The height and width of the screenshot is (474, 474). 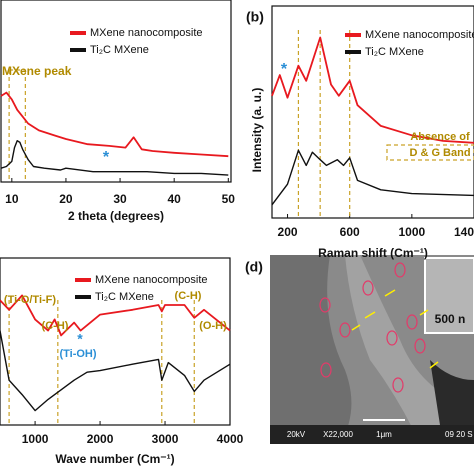 I want to click on annotation: MXene peak, so click(x=37, y=71).